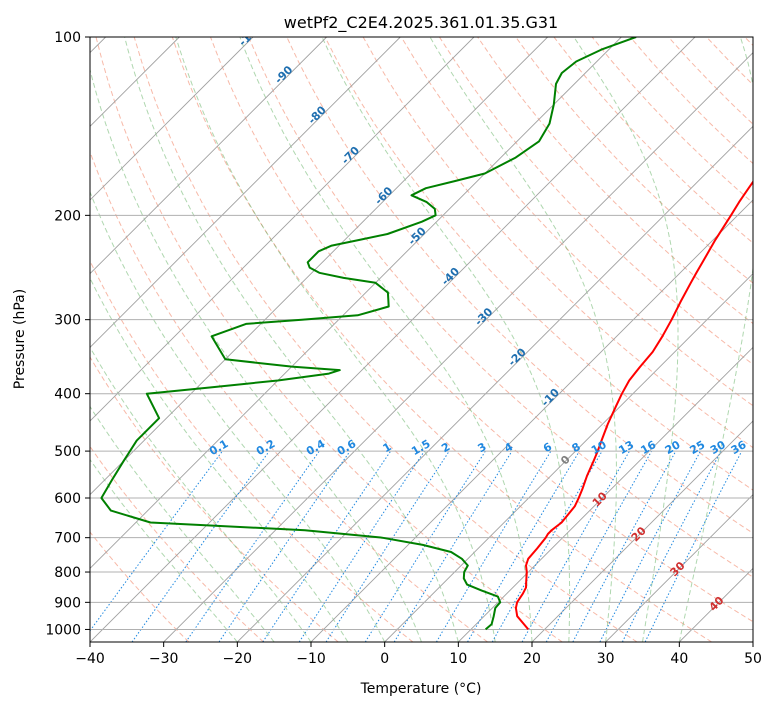 The height and width of the screenshot is (708, 775). I want to click on isotherm-label: -100, so click(250, 34).